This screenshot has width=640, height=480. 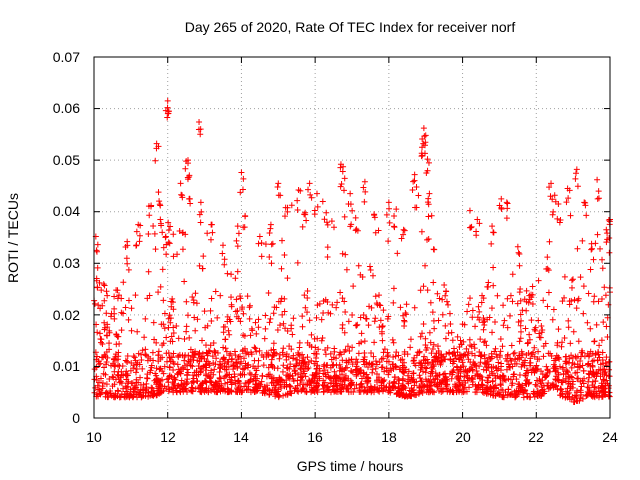 I want to click on y-tick-label: 0.03, so click(x=66, y=263).